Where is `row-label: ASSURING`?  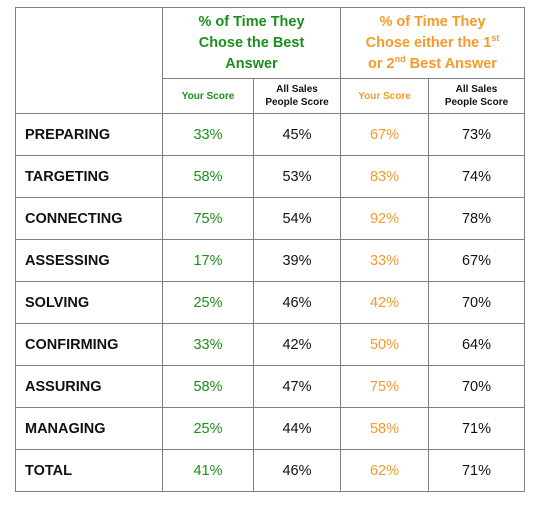
row-label: ASSURING is located at coordinates (89, 386).